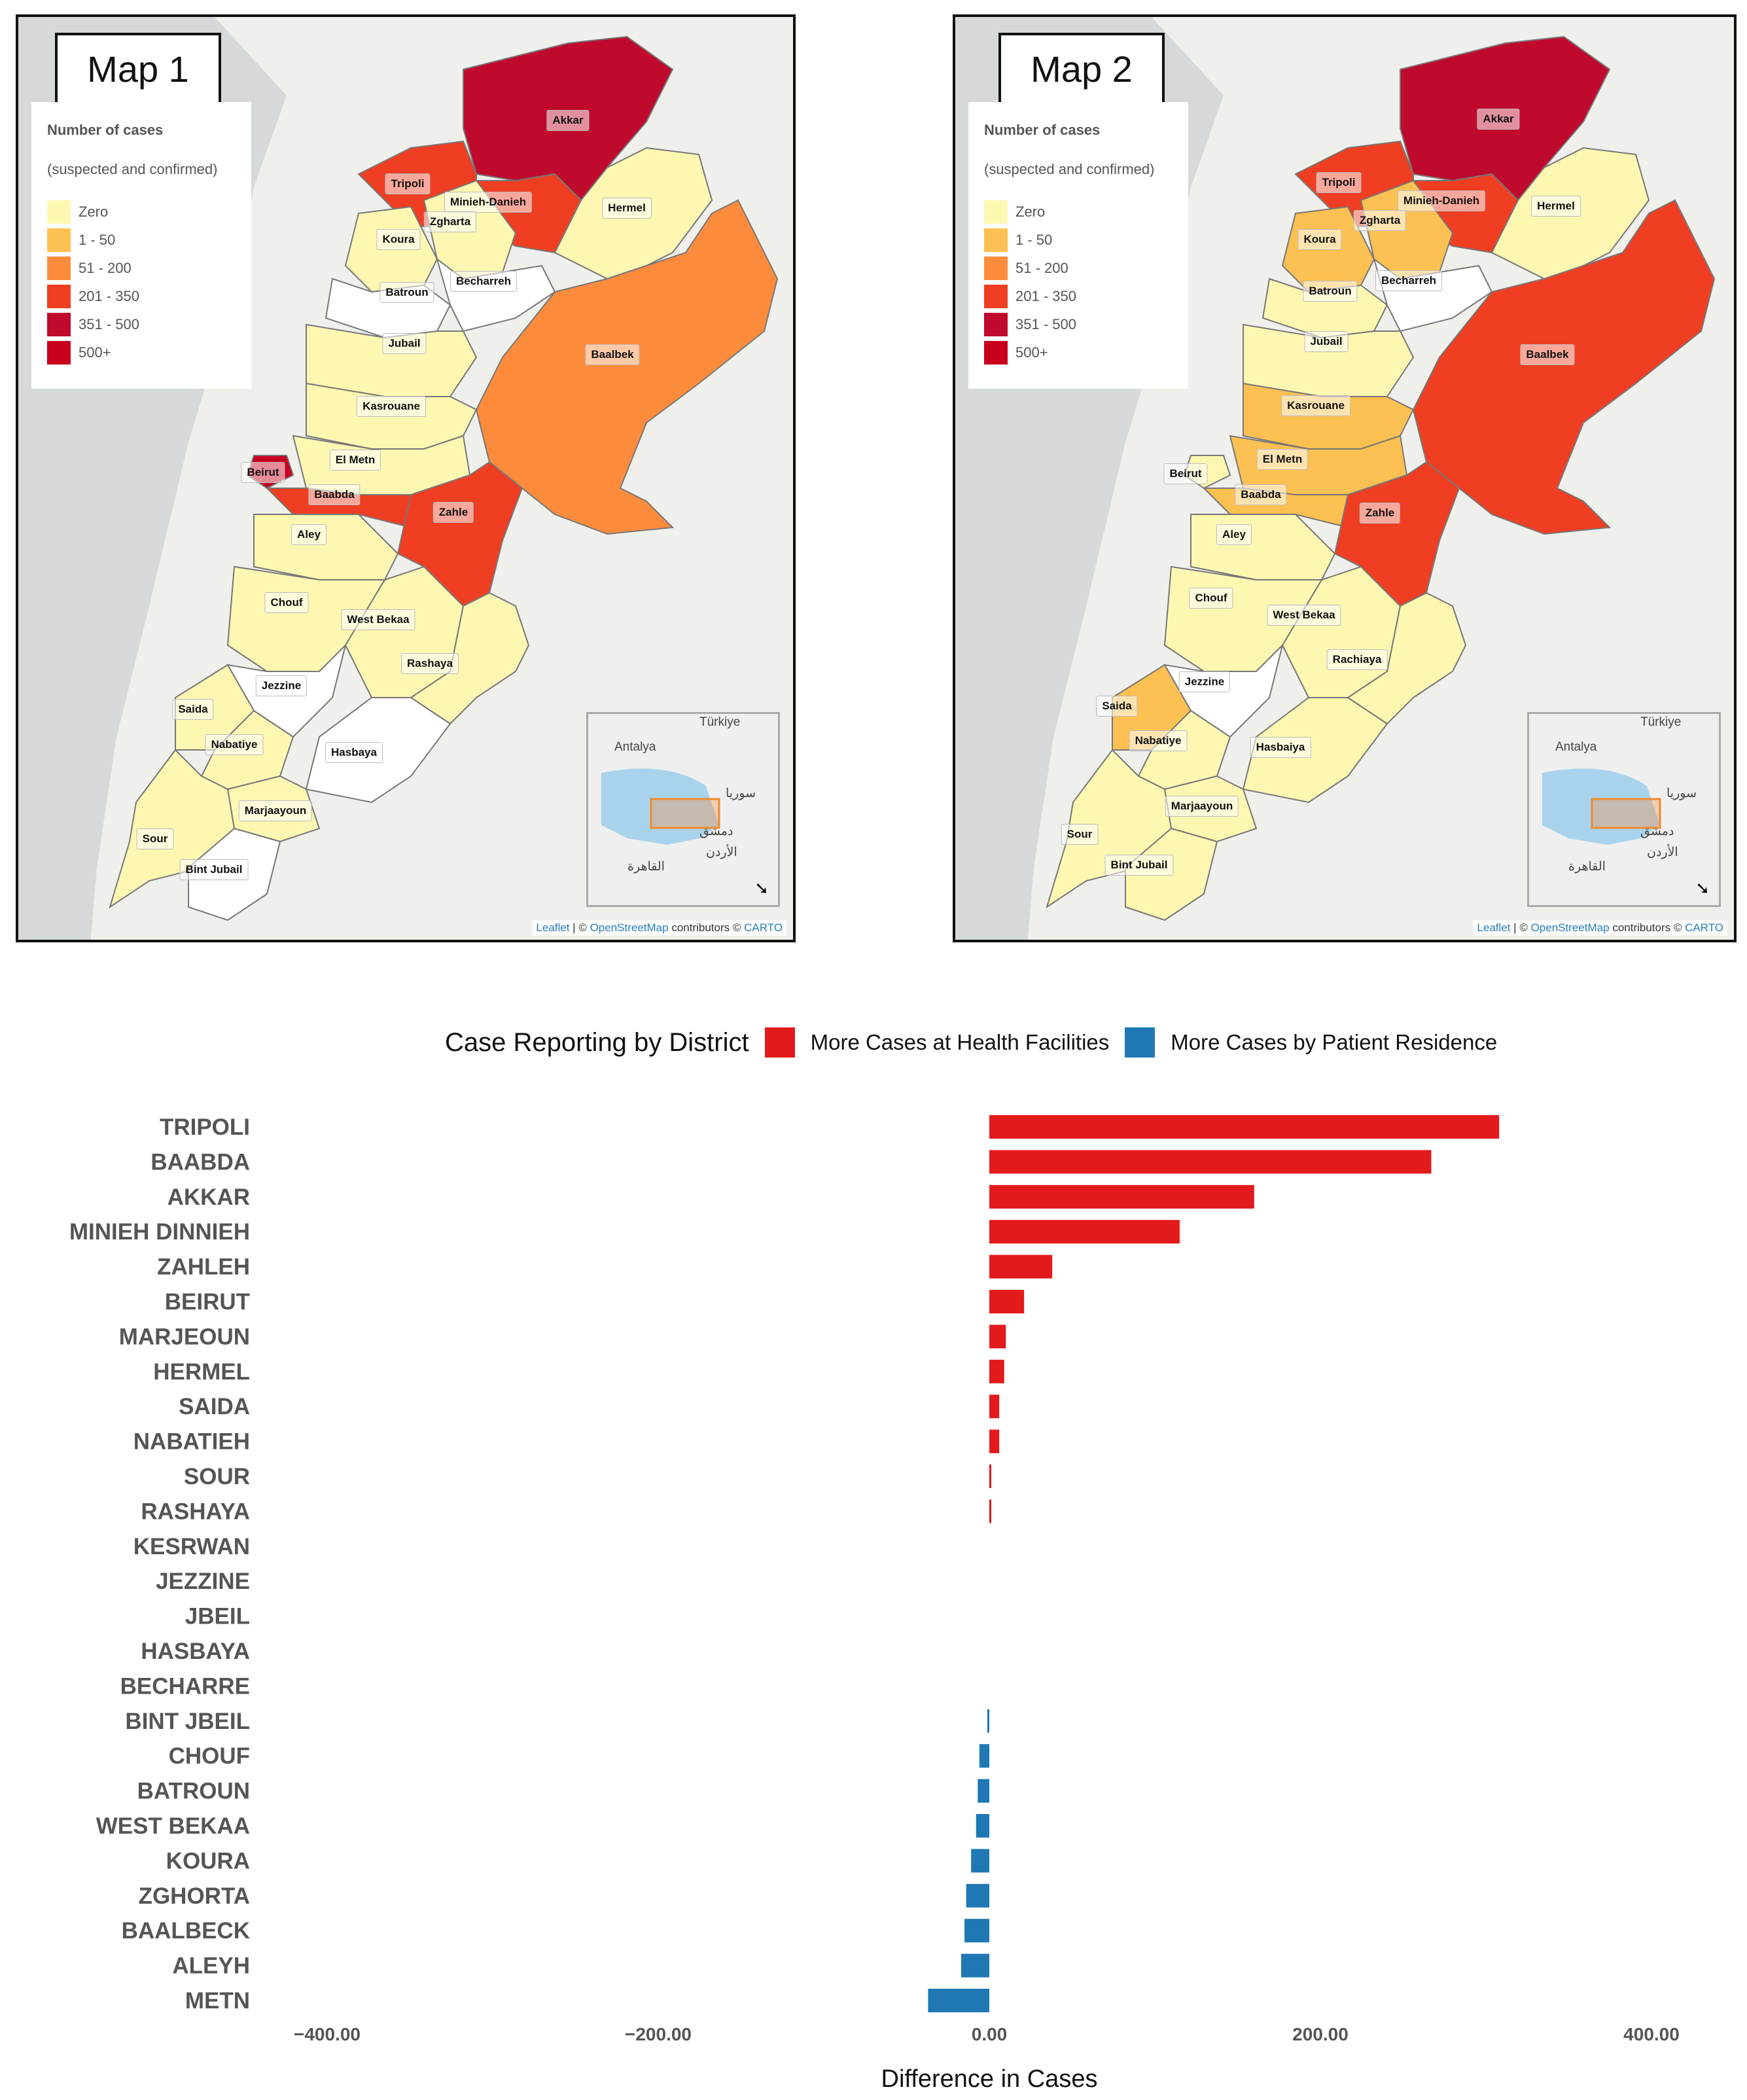 Image resolution: width=1747 pixels, height=2100 pixels. Describe the element at coordinates (1556, 206) in the screenshot. I see `label-hermel: Hermel` at that location.